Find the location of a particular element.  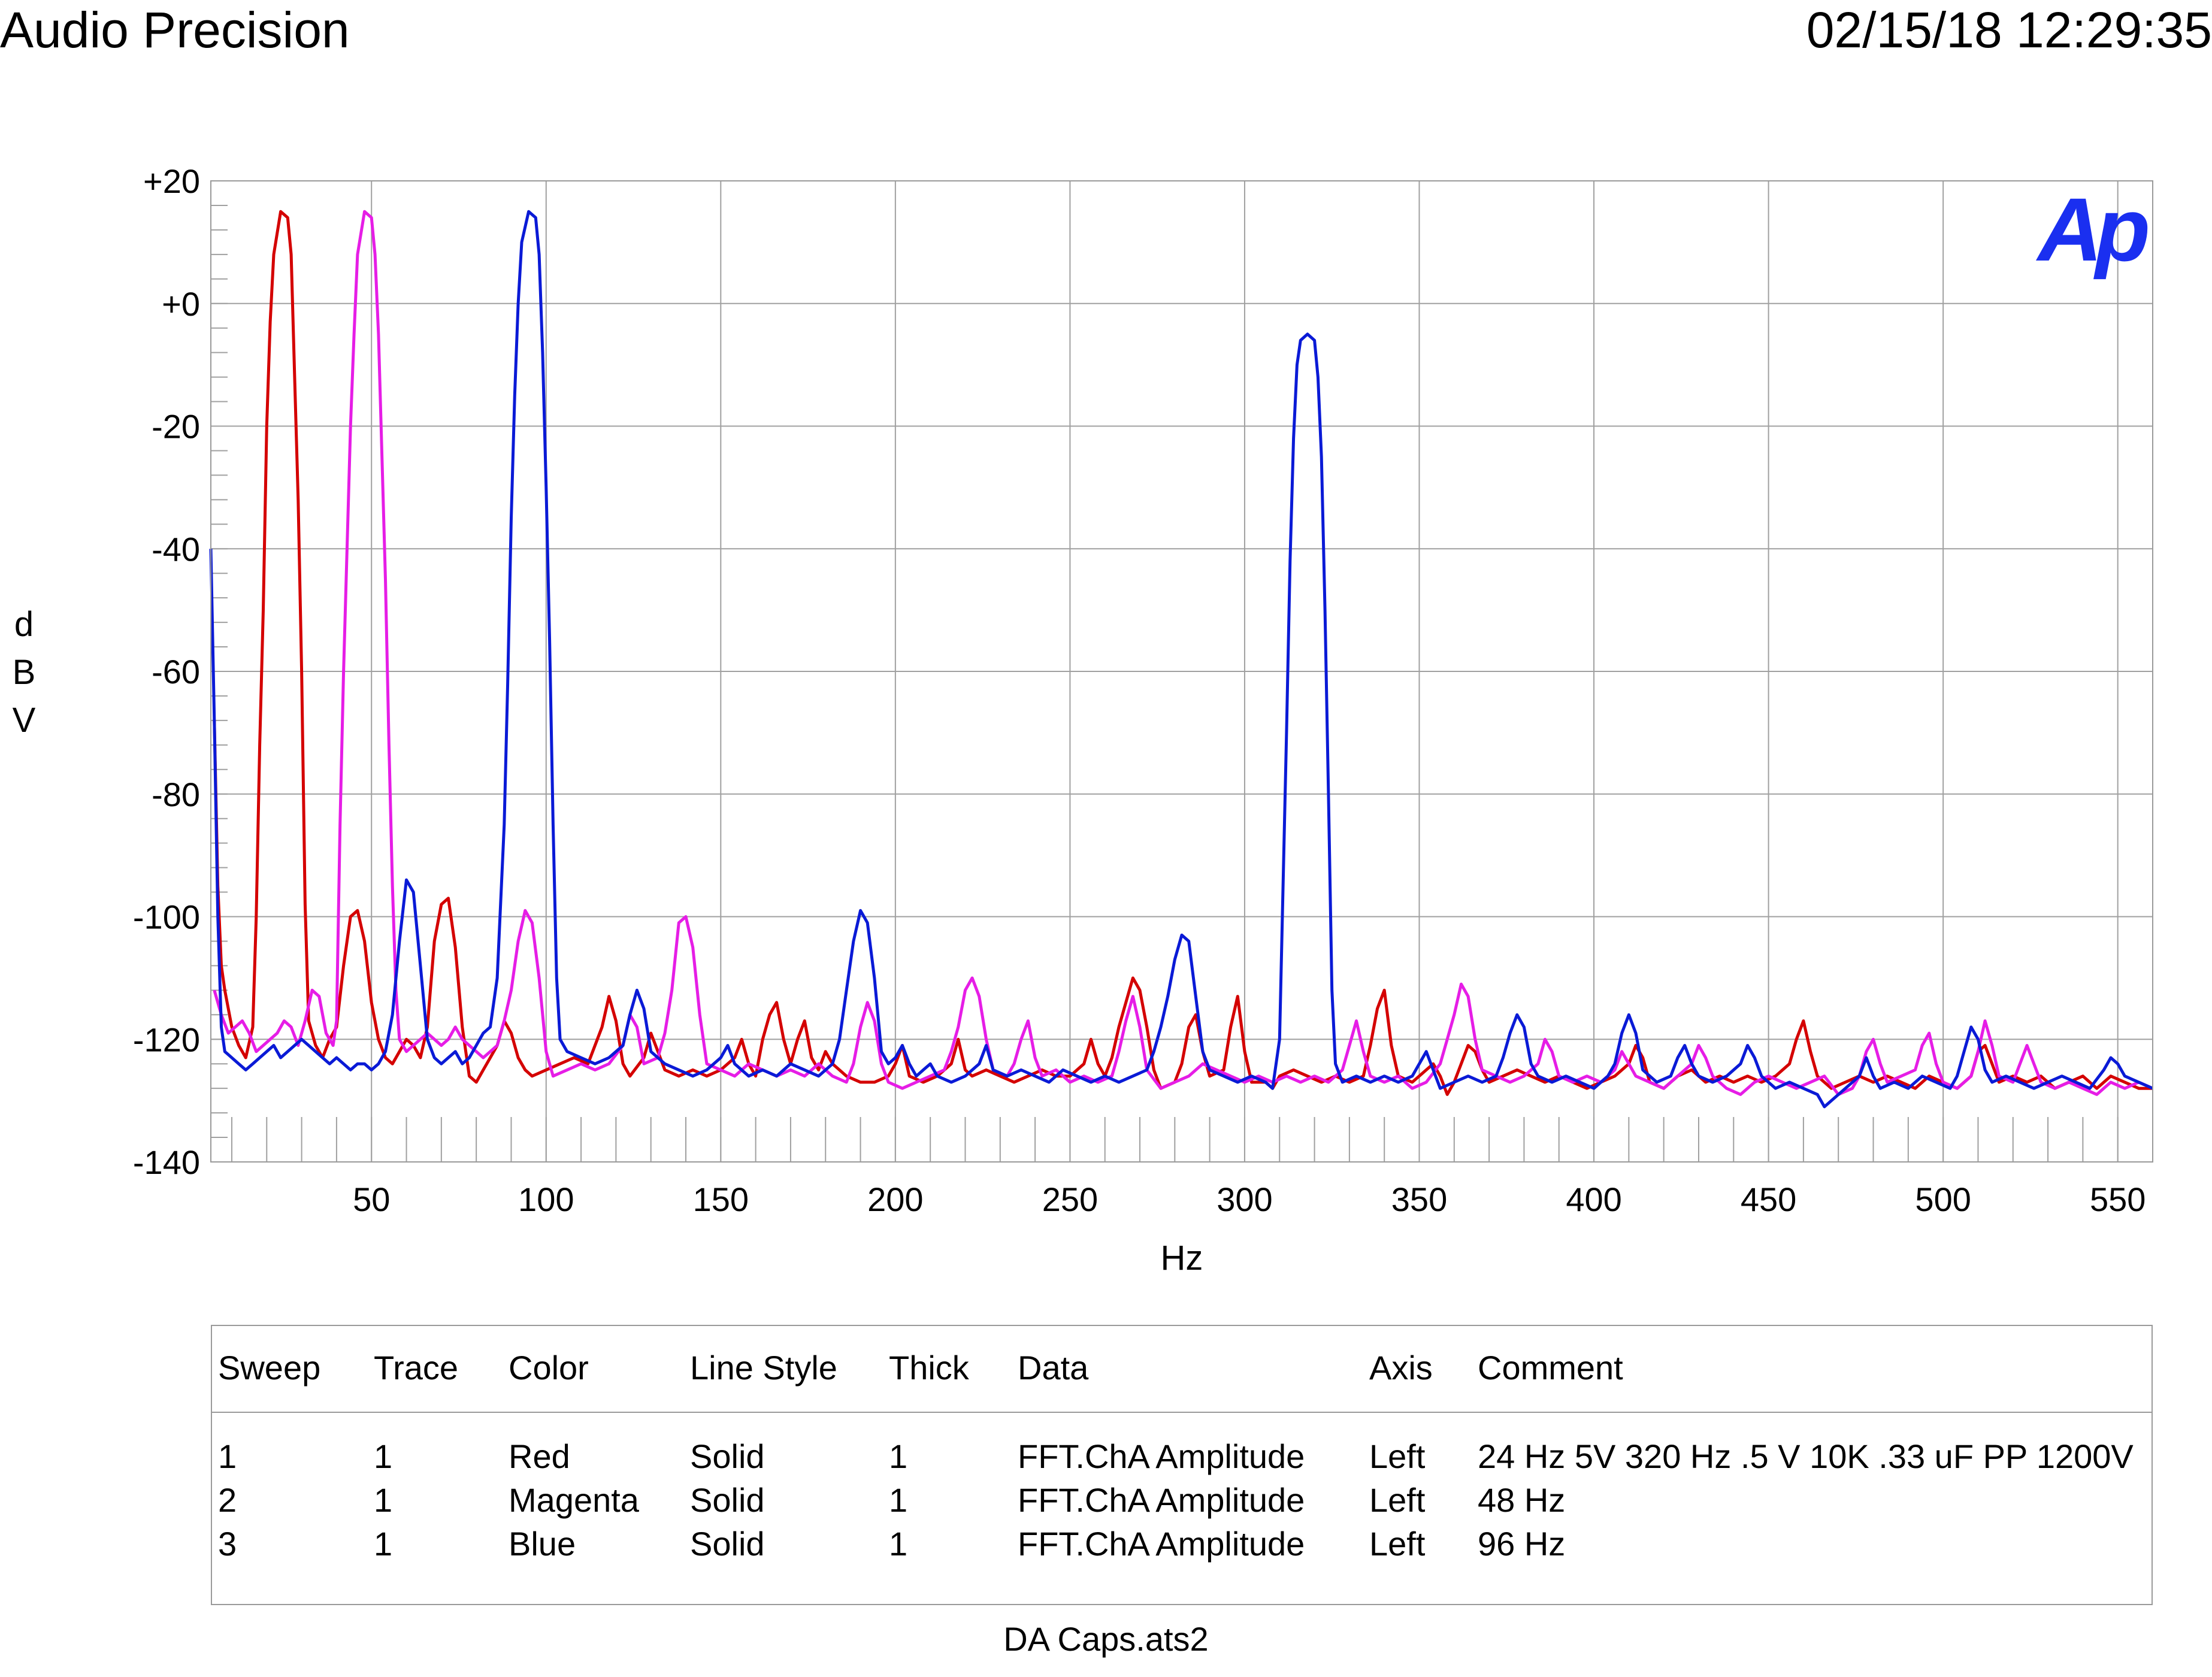

app-title: Audio Precision is located at coordinates (175, 30).